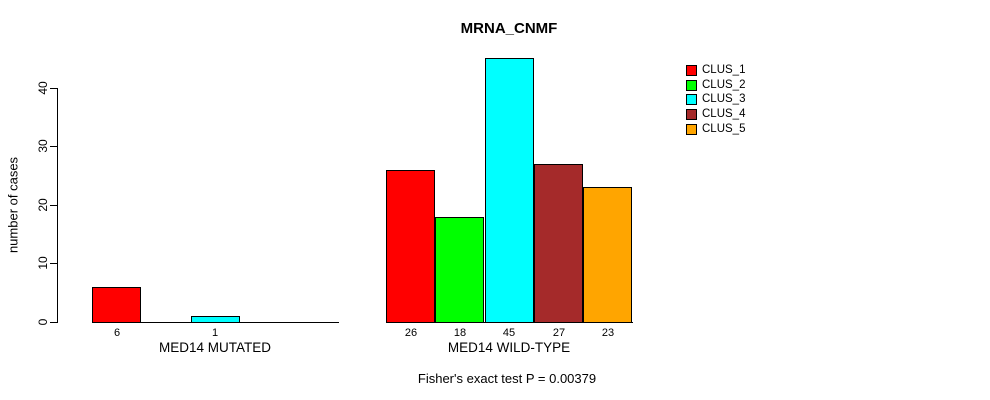  I want to click on bar-value-label: 26, so click(411, 333).